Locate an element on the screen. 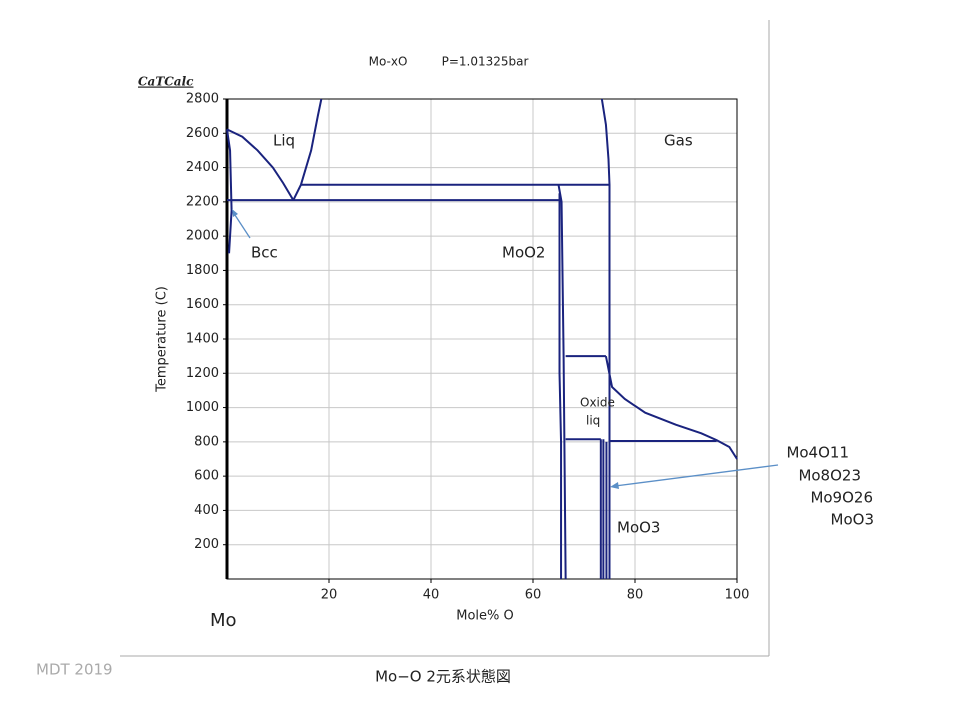  y-tick-label: 400 is located at coordinates (206, 510).